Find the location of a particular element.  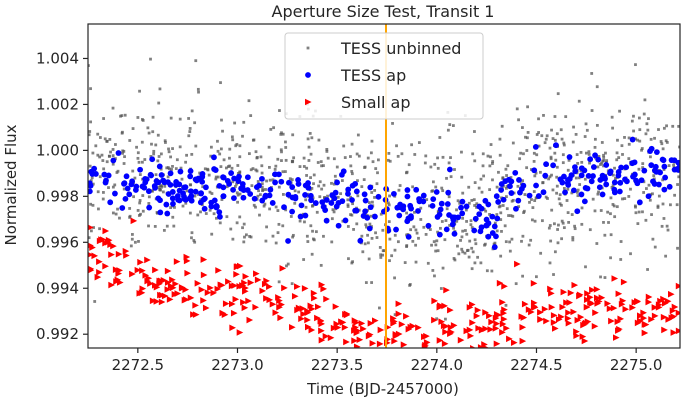

x-tick-label: 2275.0 is located at coordinates (636, 365).